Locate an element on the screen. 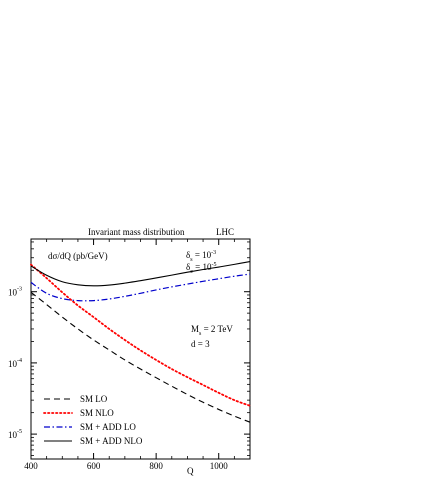 This screenshot has width=436, height=491. x-tick-label: 400 is located at coordinates (31, 466).